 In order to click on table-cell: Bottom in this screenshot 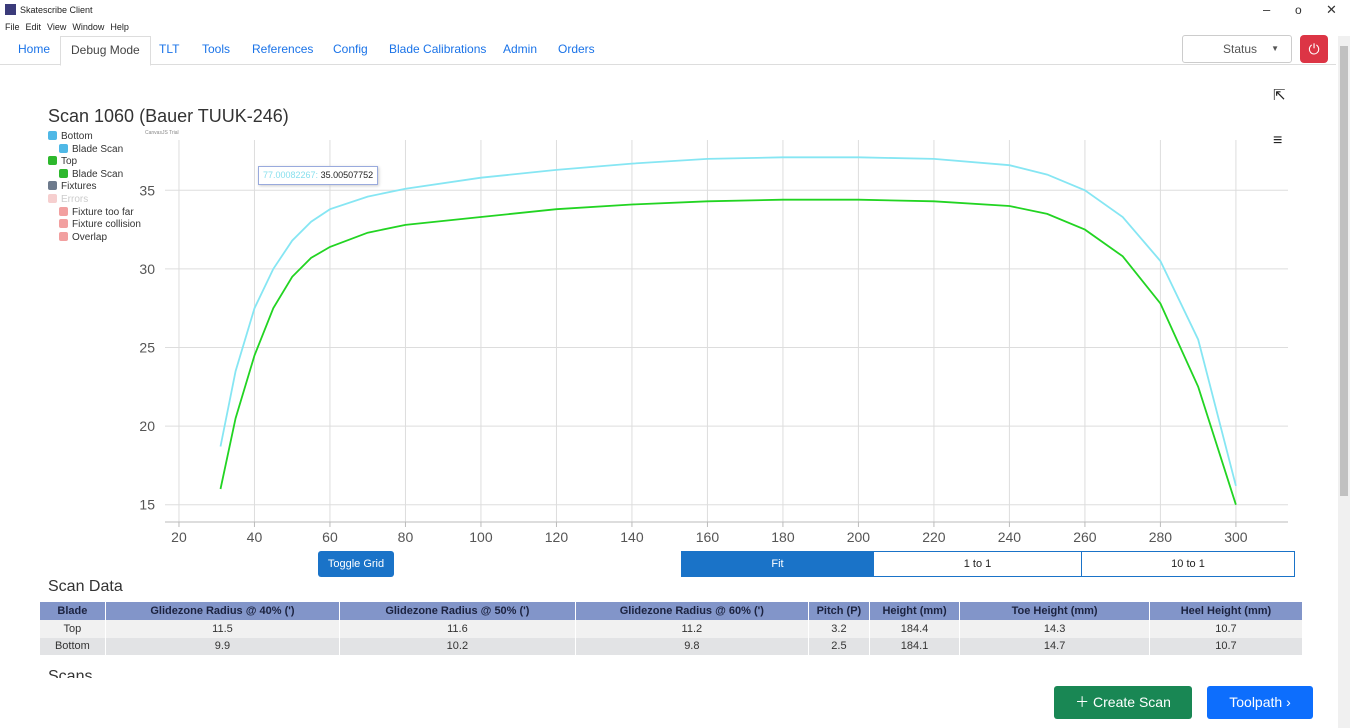, I will do `click(73, 646)`.